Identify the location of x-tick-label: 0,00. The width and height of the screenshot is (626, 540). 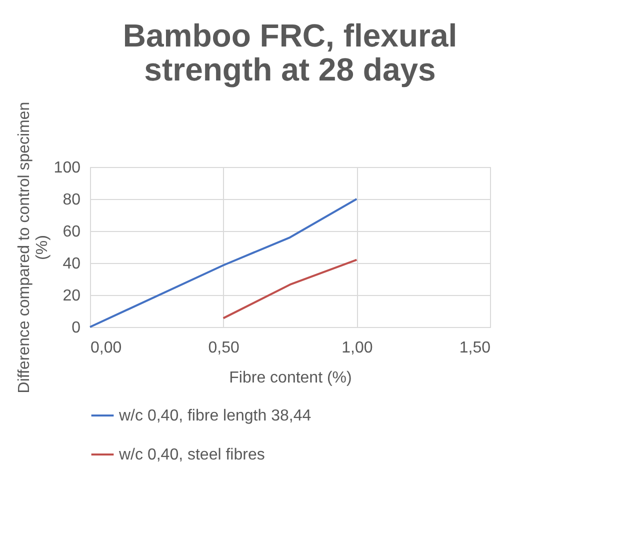
(106, 348).